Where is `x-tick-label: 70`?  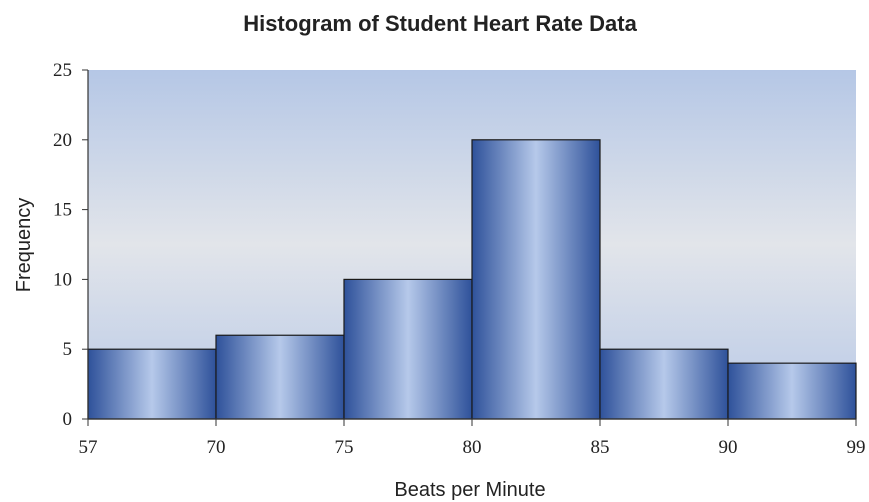
x-tick-label: 70 is located at coordinates (216, 447).